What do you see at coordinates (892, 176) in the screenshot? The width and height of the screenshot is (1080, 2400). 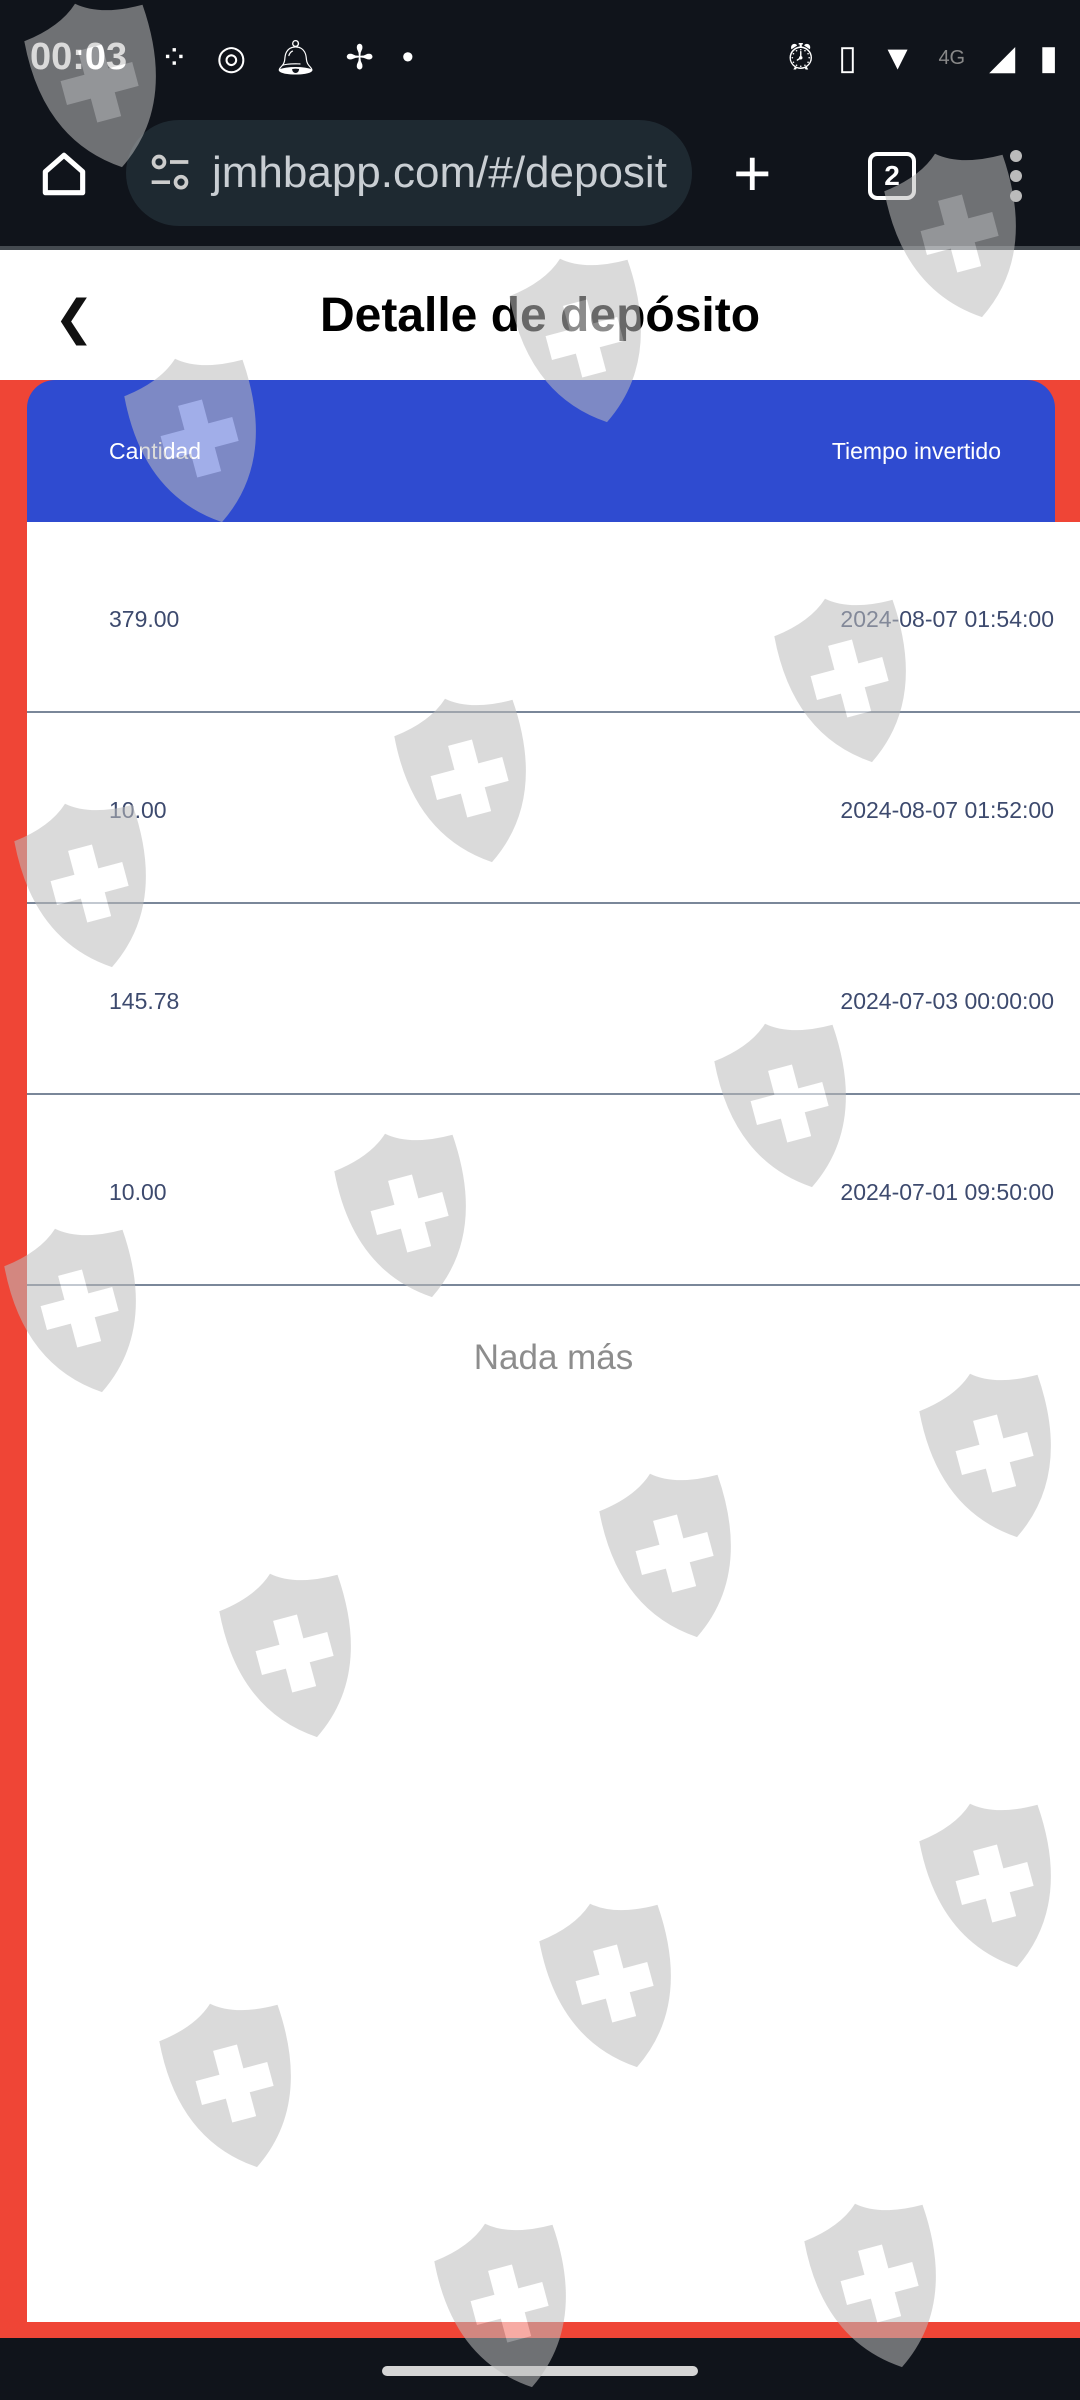 I see `tab-switcher-button: 2` at bounding box center [892, 176].